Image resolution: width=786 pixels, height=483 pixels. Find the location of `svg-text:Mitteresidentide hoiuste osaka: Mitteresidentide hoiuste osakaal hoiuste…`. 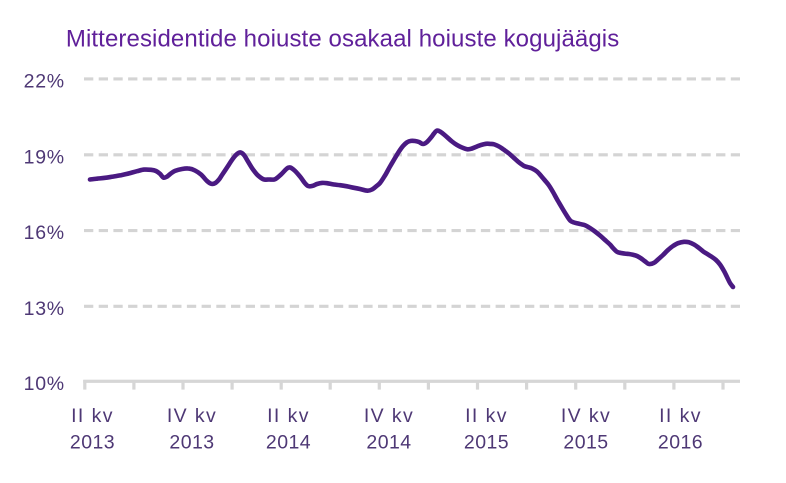

svg-text:Mitteresidentide hoiuste osaka: Mitteresidentide hoiuste osakaal hoiuste… is located at coordinates (342, 38).